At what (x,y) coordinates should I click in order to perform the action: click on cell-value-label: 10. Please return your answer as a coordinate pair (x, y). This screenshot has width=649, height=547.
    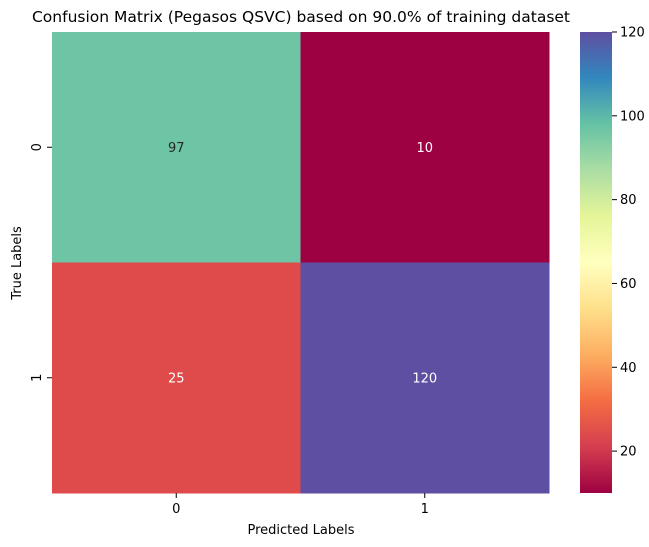
    Looking at the image, I should click on (424, 148).